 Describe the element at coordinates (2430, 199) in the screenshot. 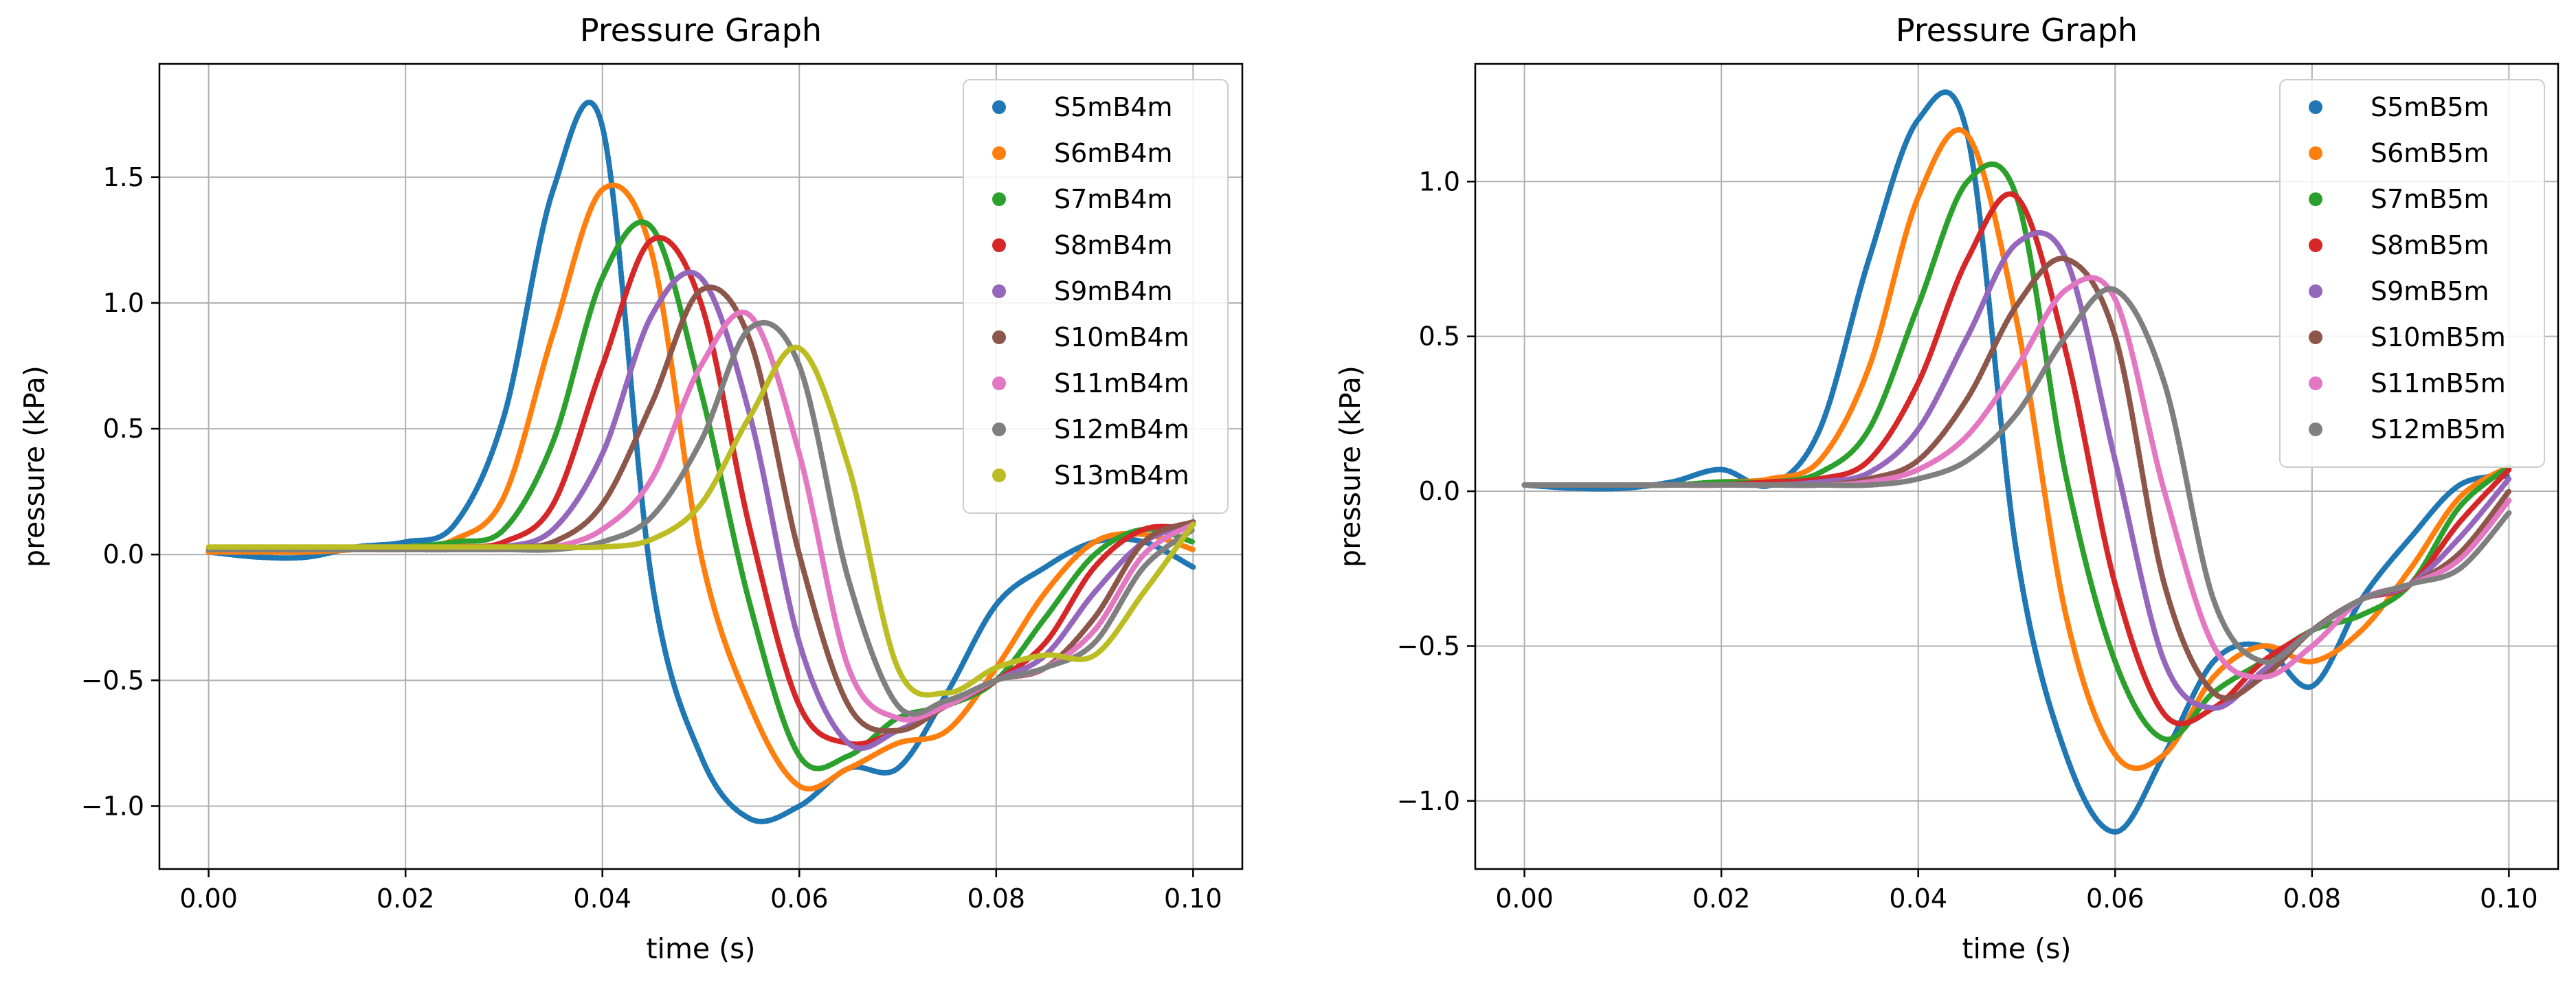

I see `legend-label: S7mB5m` at that location.